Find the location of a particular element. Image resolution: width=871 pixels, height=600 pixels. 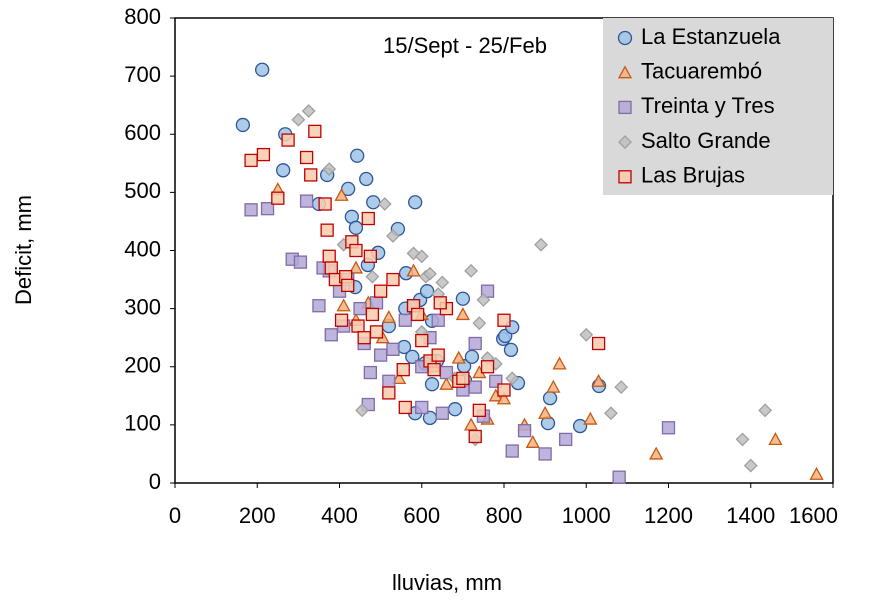

x-tick-label: 1400 is located at coordinates (750, 515).